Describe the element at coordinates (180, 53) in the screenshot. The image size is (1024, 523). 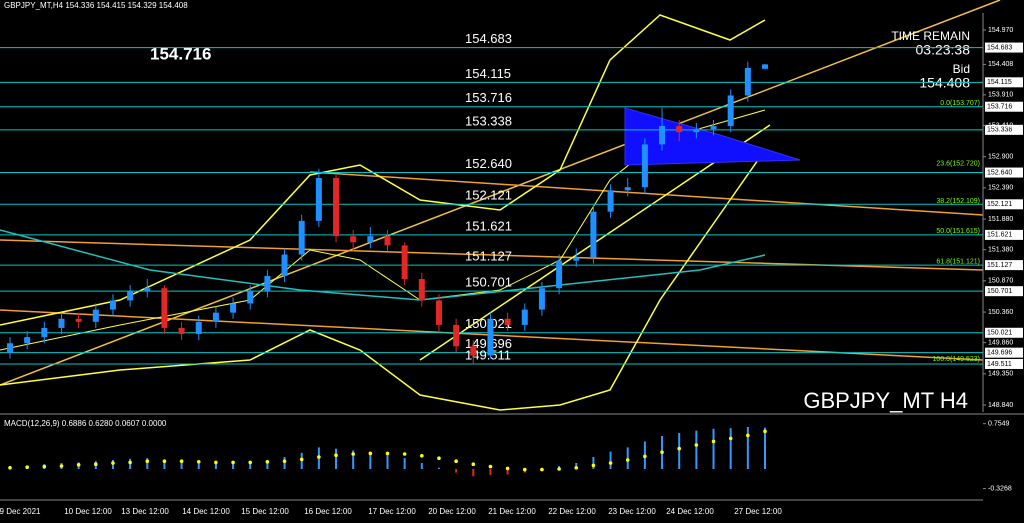
I see `big-price: 154.716` at that location.